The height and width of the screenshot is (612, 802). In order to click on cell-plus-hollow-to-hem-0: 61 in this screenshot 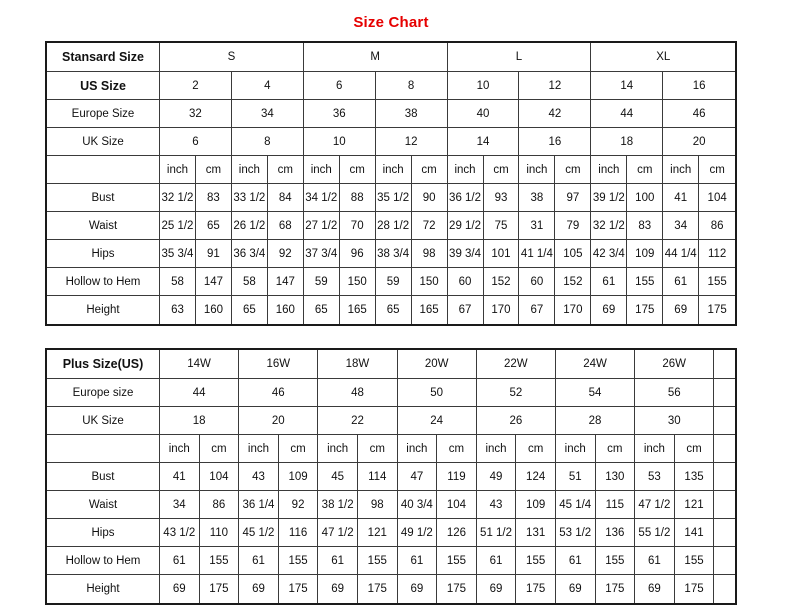, I will do `click(180, 561)`.